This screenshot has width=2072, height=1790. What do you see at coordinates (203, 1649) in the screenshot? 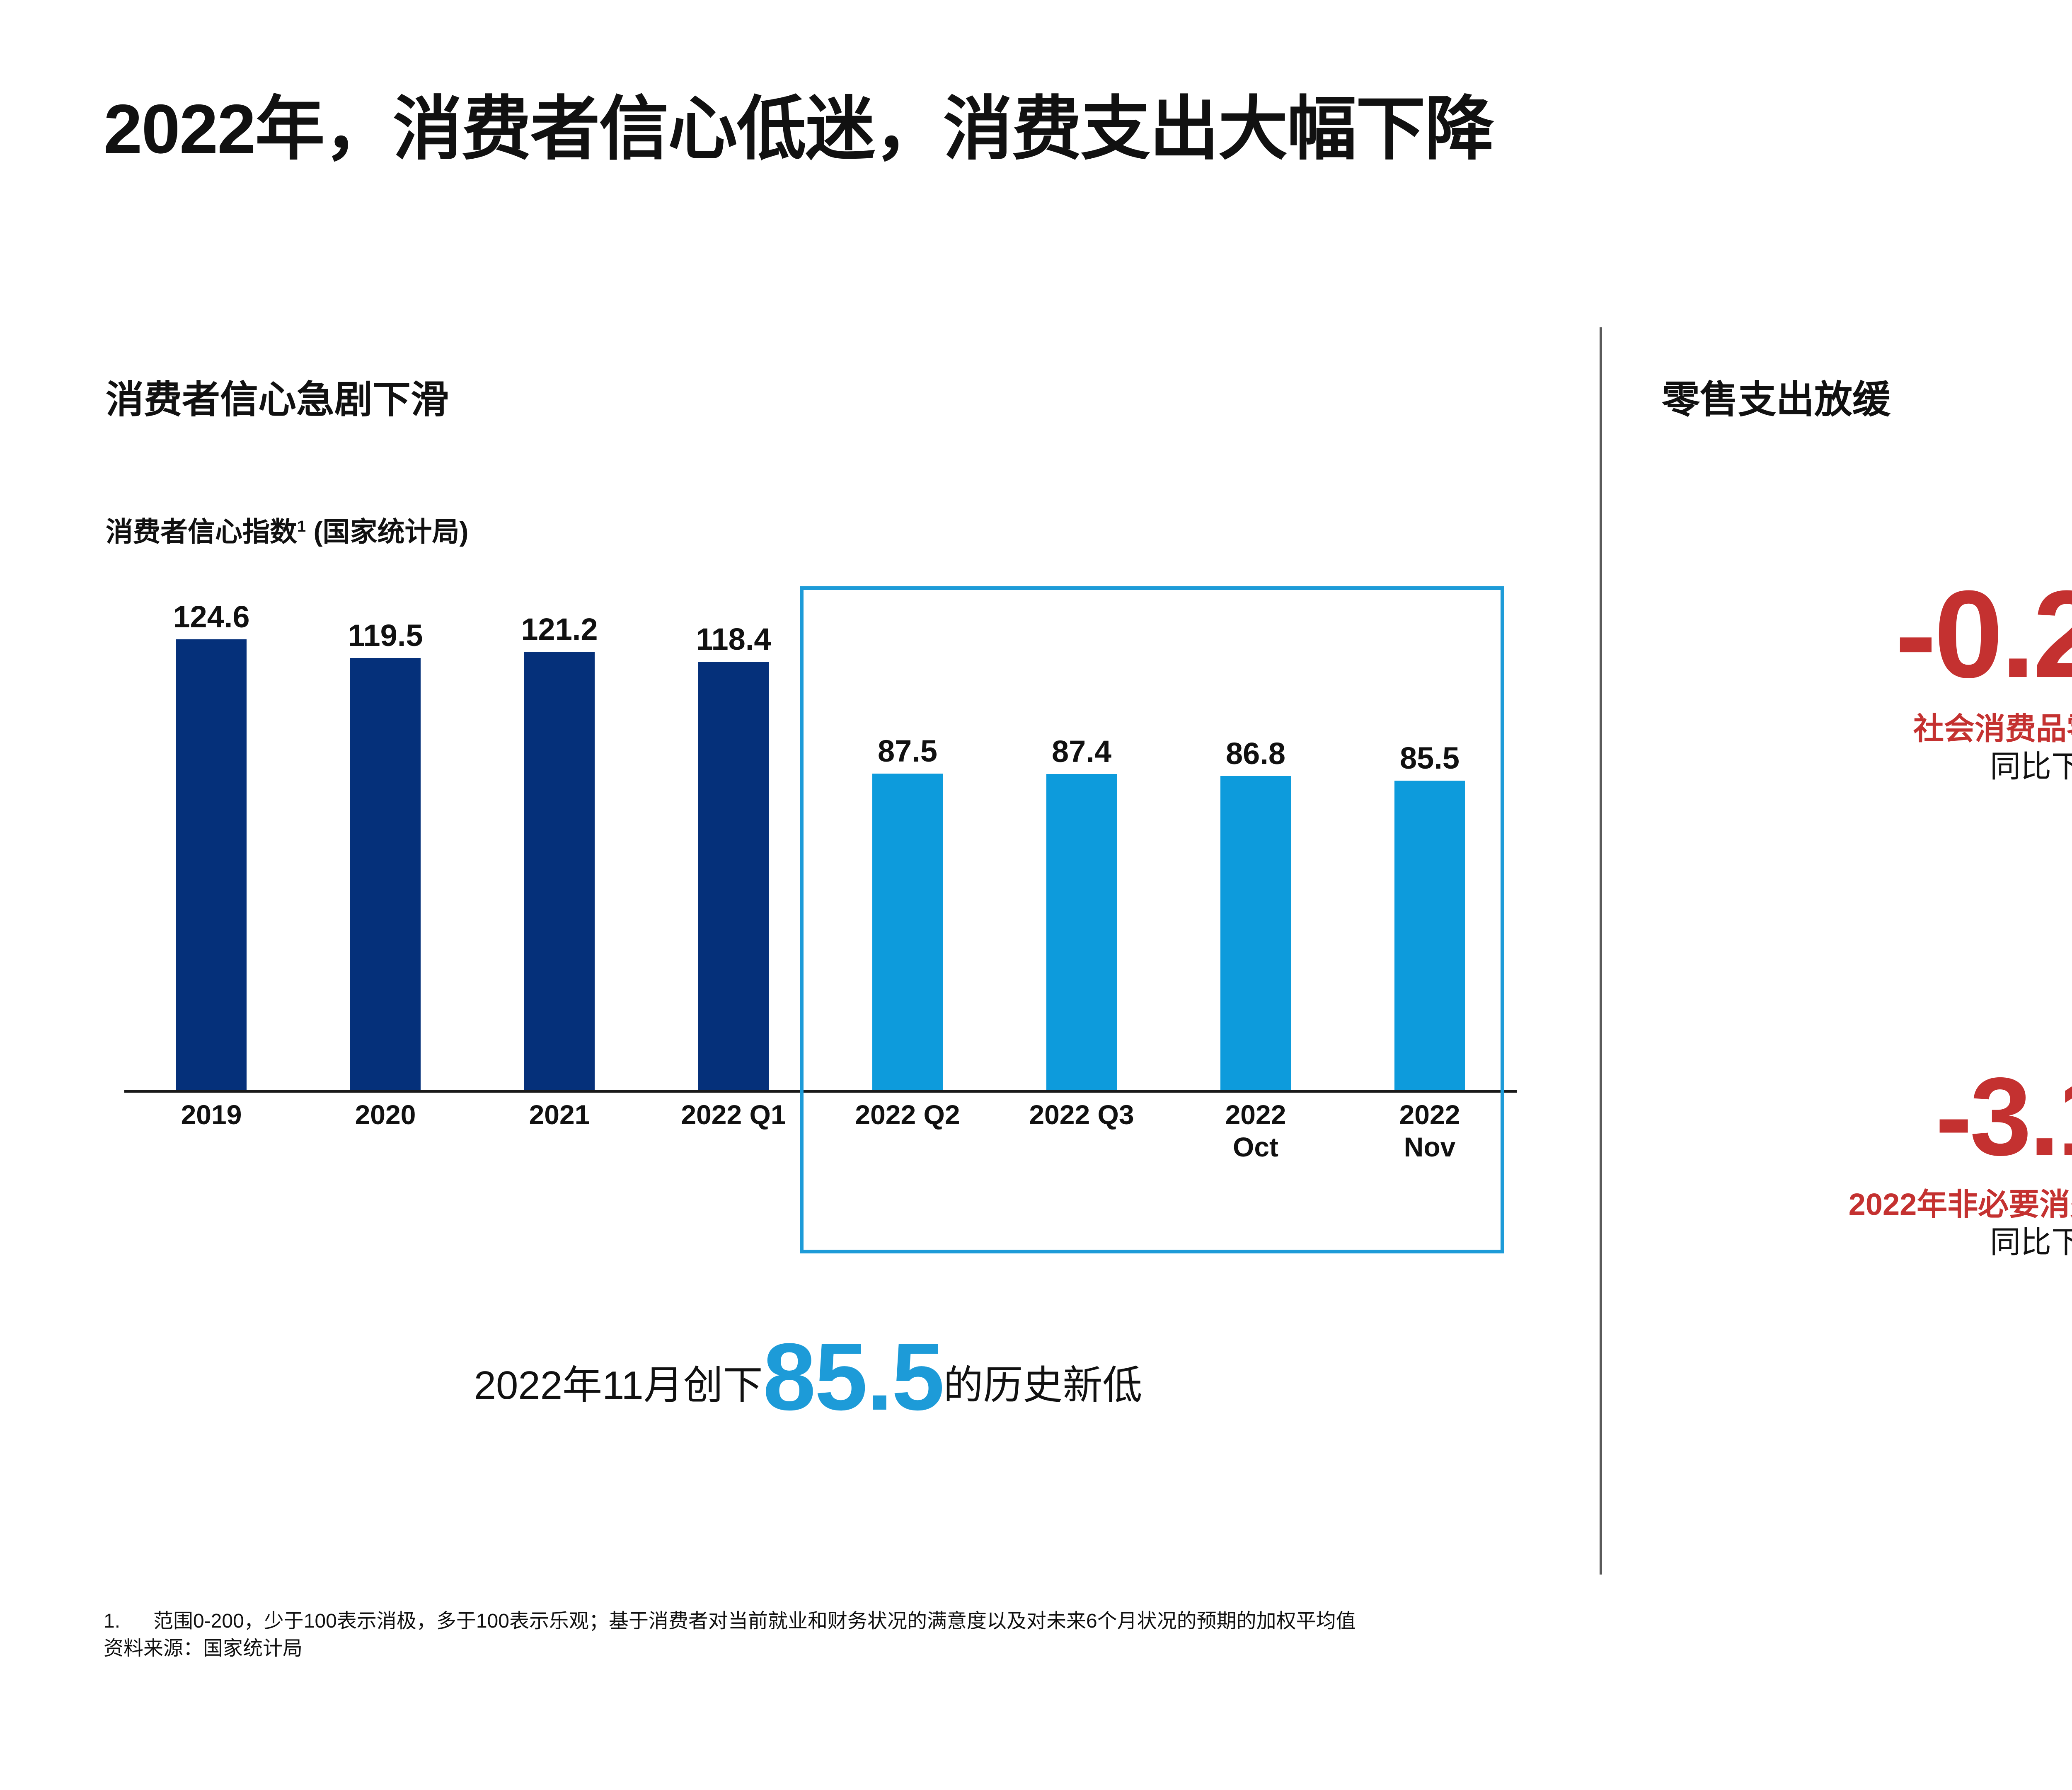
I see `source-line: 资料来源：国家统计局` at bounding box center [203, 1649].